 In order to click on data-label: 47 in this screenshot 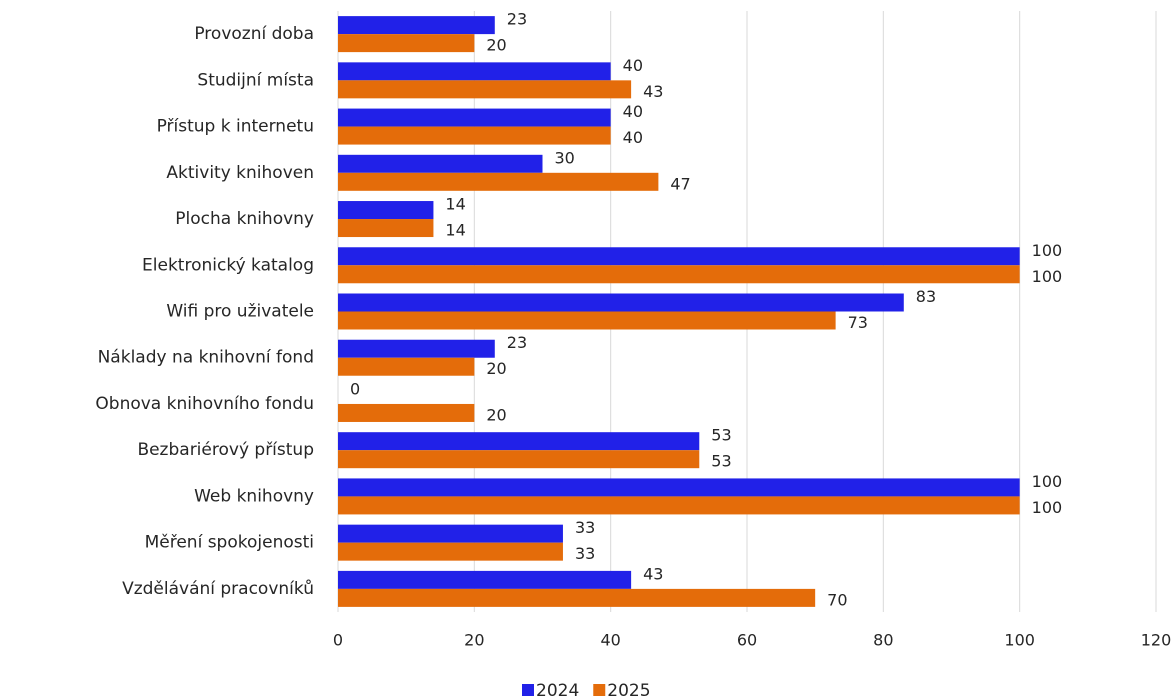, I will do `click(680, 183)`.